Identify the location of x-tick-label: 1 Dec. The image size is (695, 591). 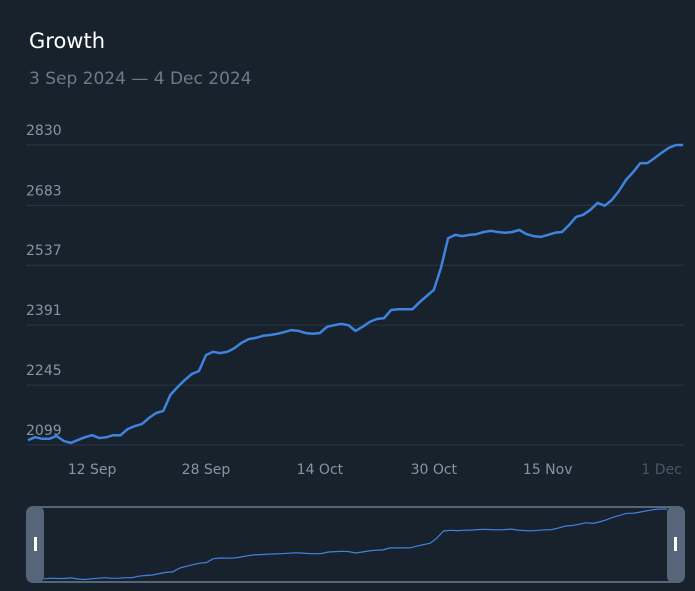
(661, 470).